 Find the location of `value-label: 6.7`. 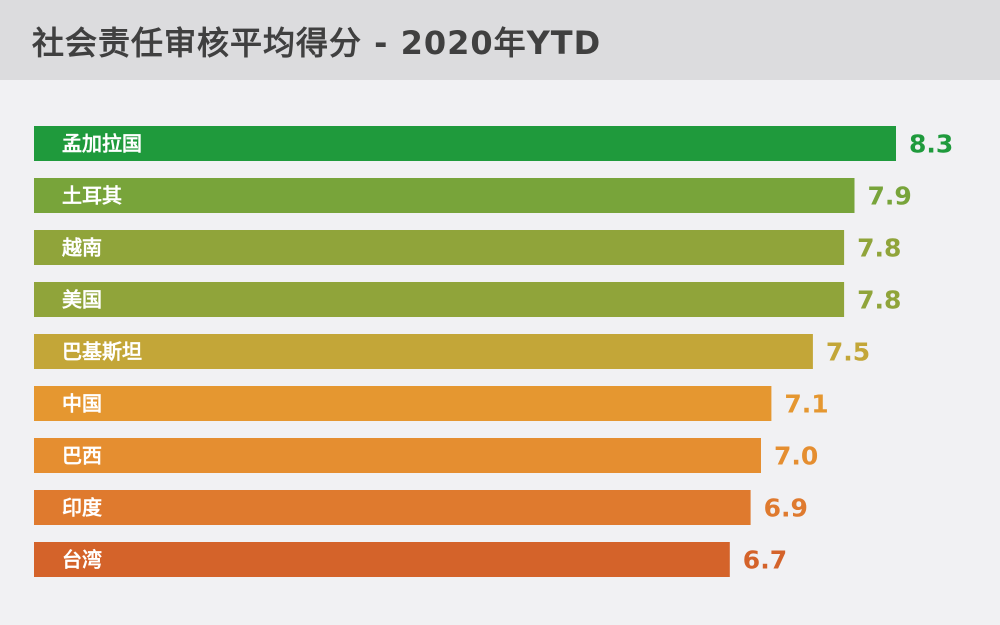

value-label: 6.7 is located at coordinates (765, 560).